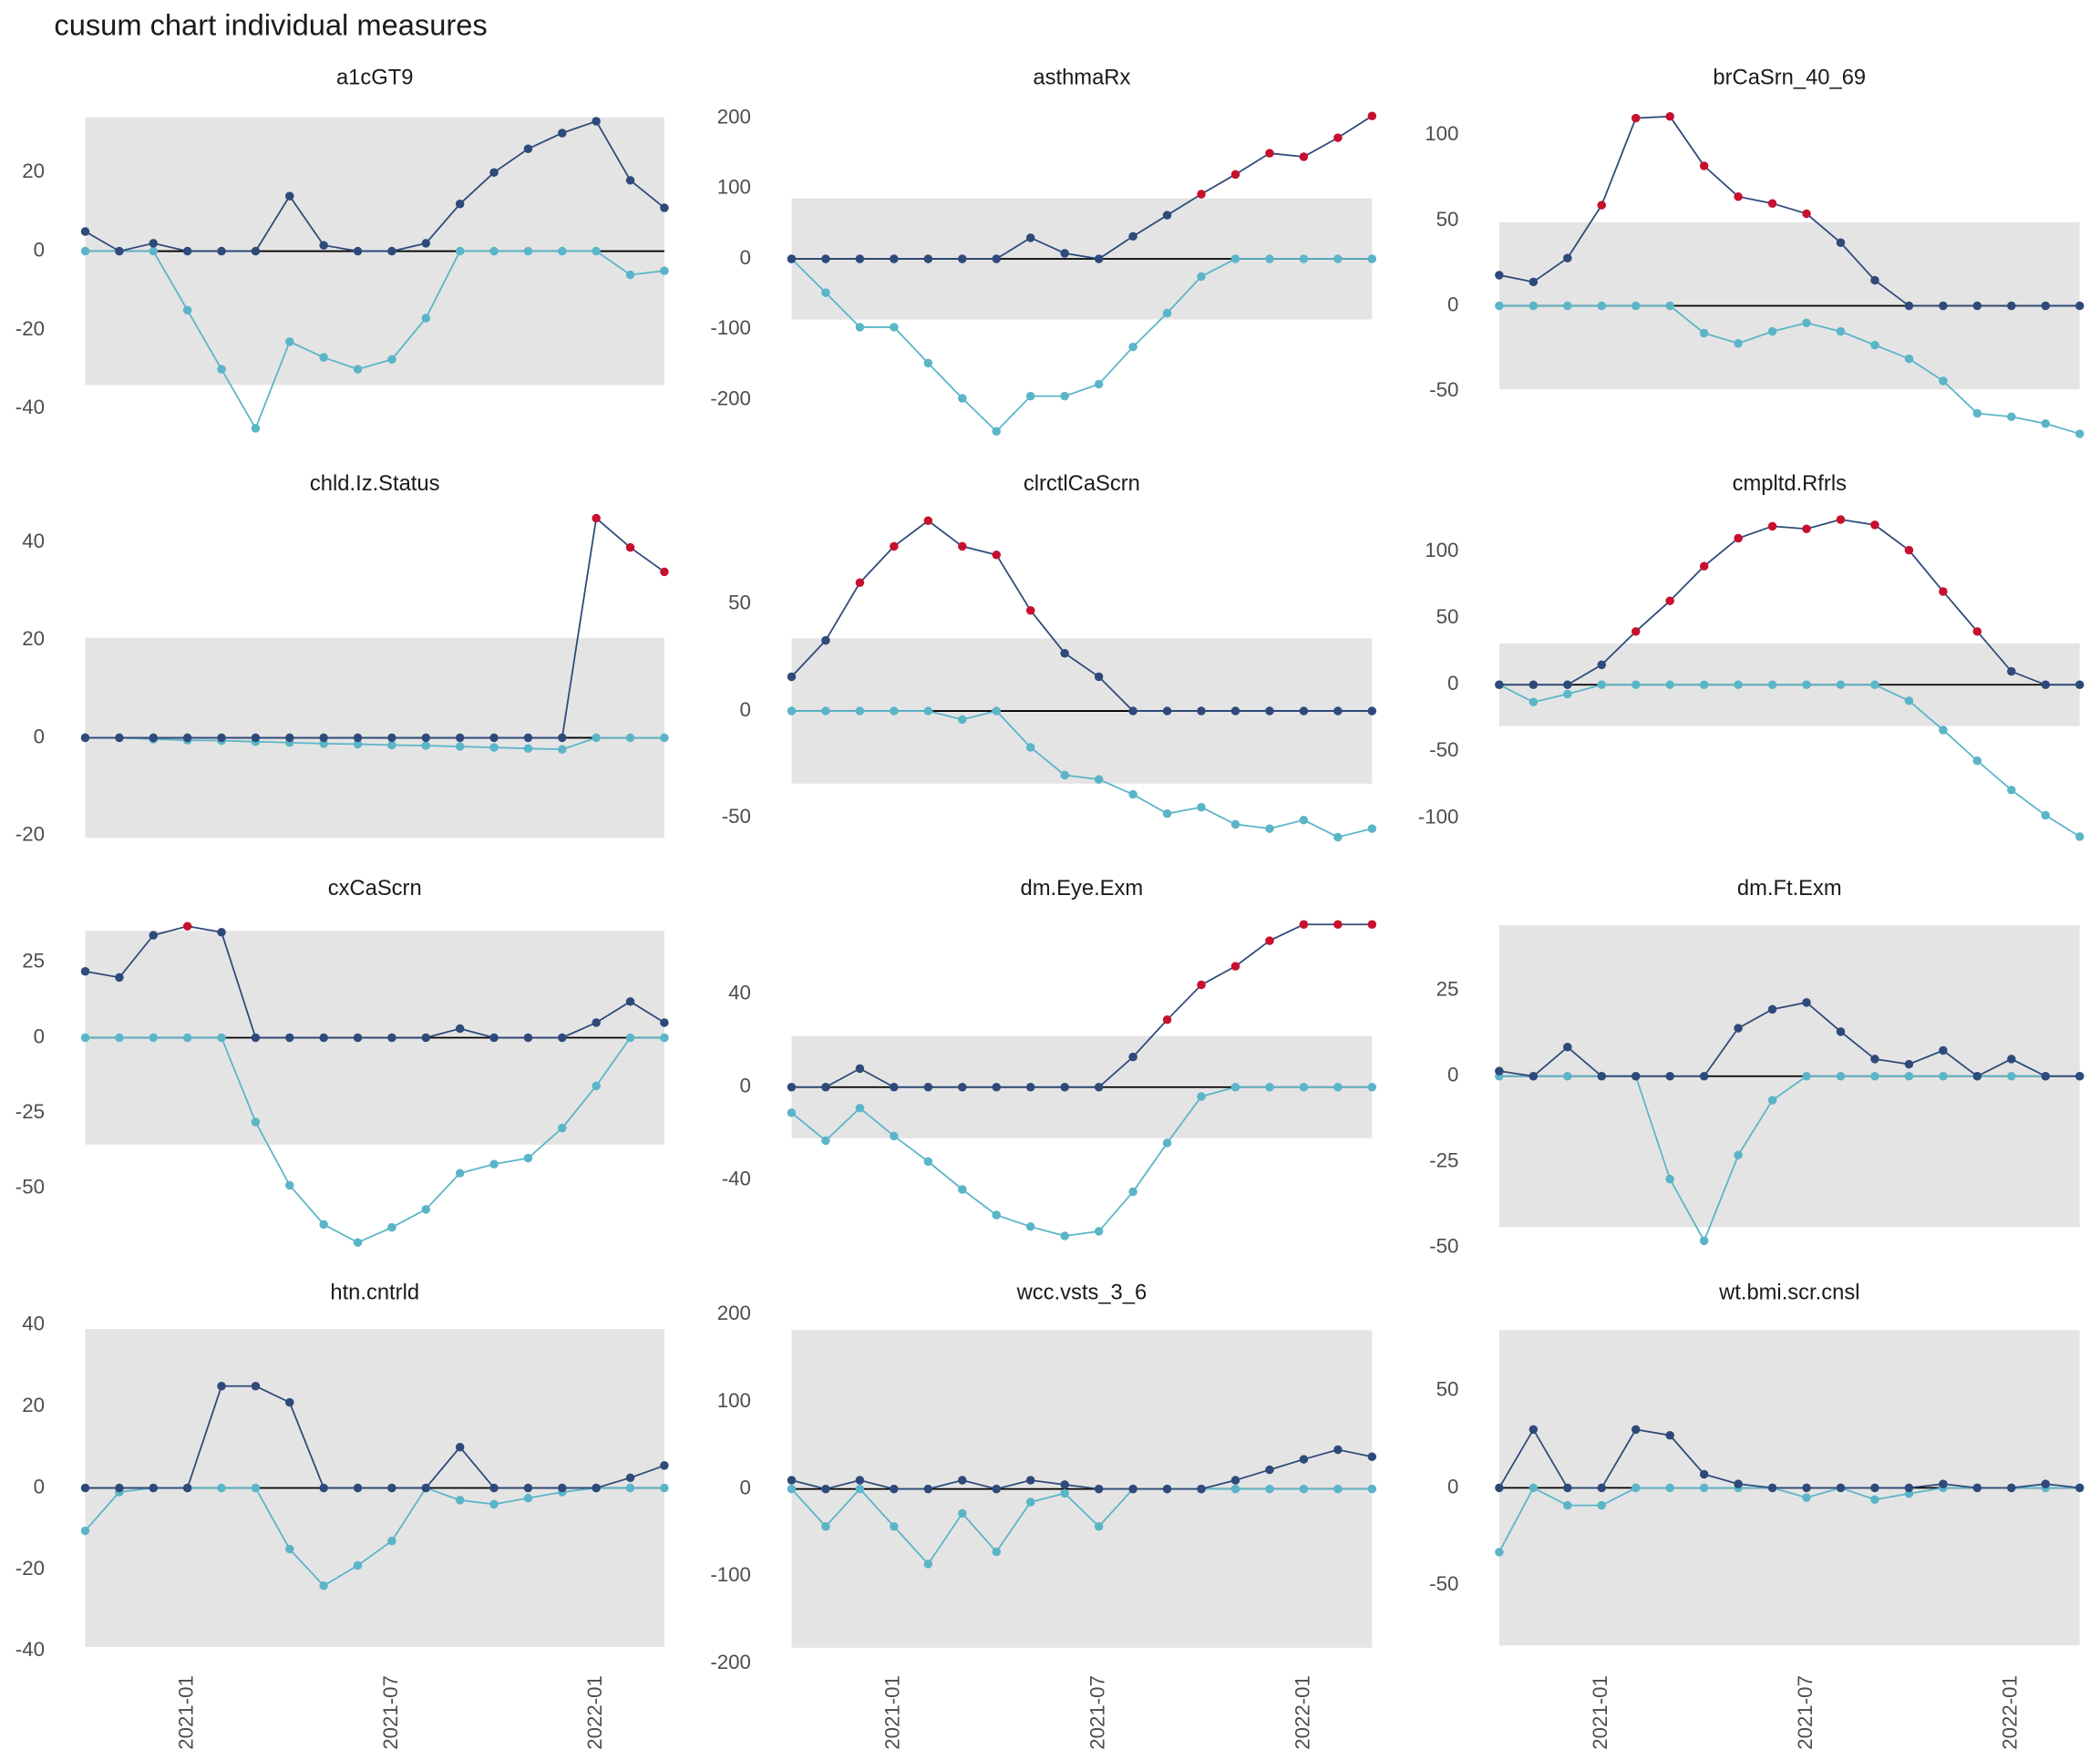  What do you see at coordinates (1448, 617) in the screenshot?
I see `y-tick-label: 50` at bounding box center [1448, 617].